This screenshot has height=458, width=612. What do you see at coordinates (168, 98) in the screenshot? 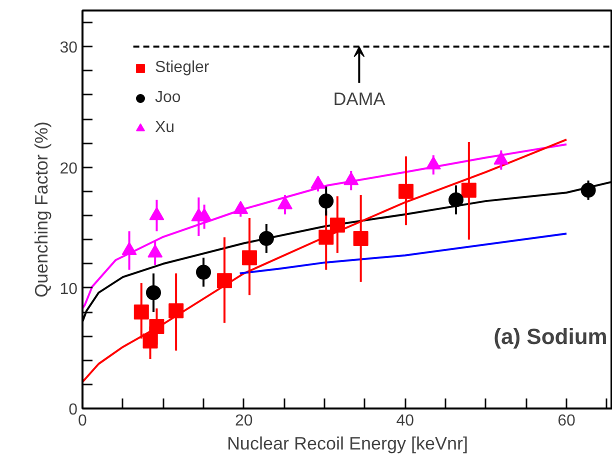
I see `legend-label: Joo` at bounding box center [168, 98].